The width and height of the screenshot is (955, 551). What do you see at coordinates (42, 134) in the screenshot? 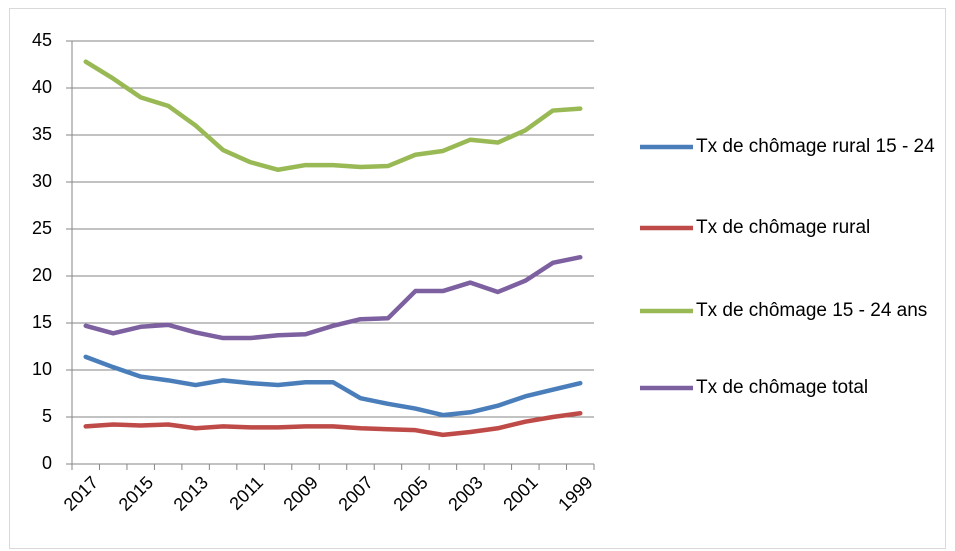
I see `y-tick-label: 35` at bounding box center [42, 134].